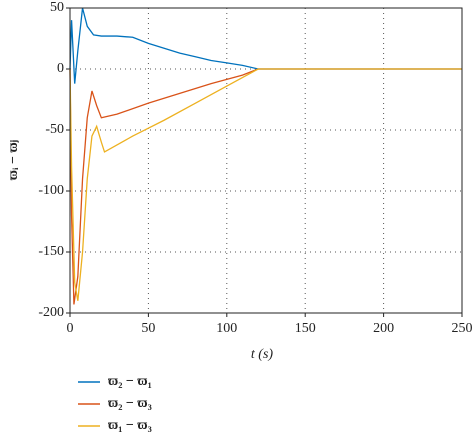  What do you see at coordinates (13, 160) in the screenshot?
I see `y-axis-label: ϖᵢ − ϖⱼ` at bounding box center [13, 160].